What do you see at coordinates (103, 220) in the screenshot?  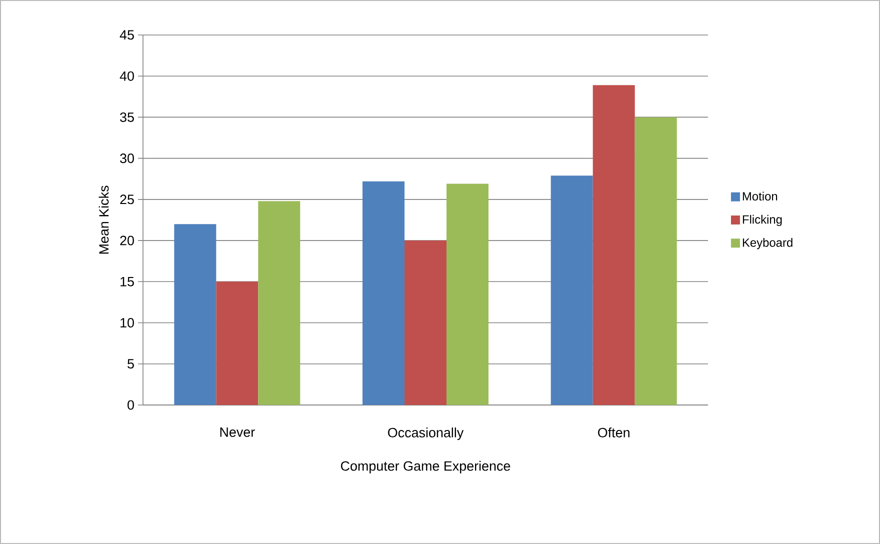 I see `y-axis-title: Mean Kicks` at bounding box center [103, 220].